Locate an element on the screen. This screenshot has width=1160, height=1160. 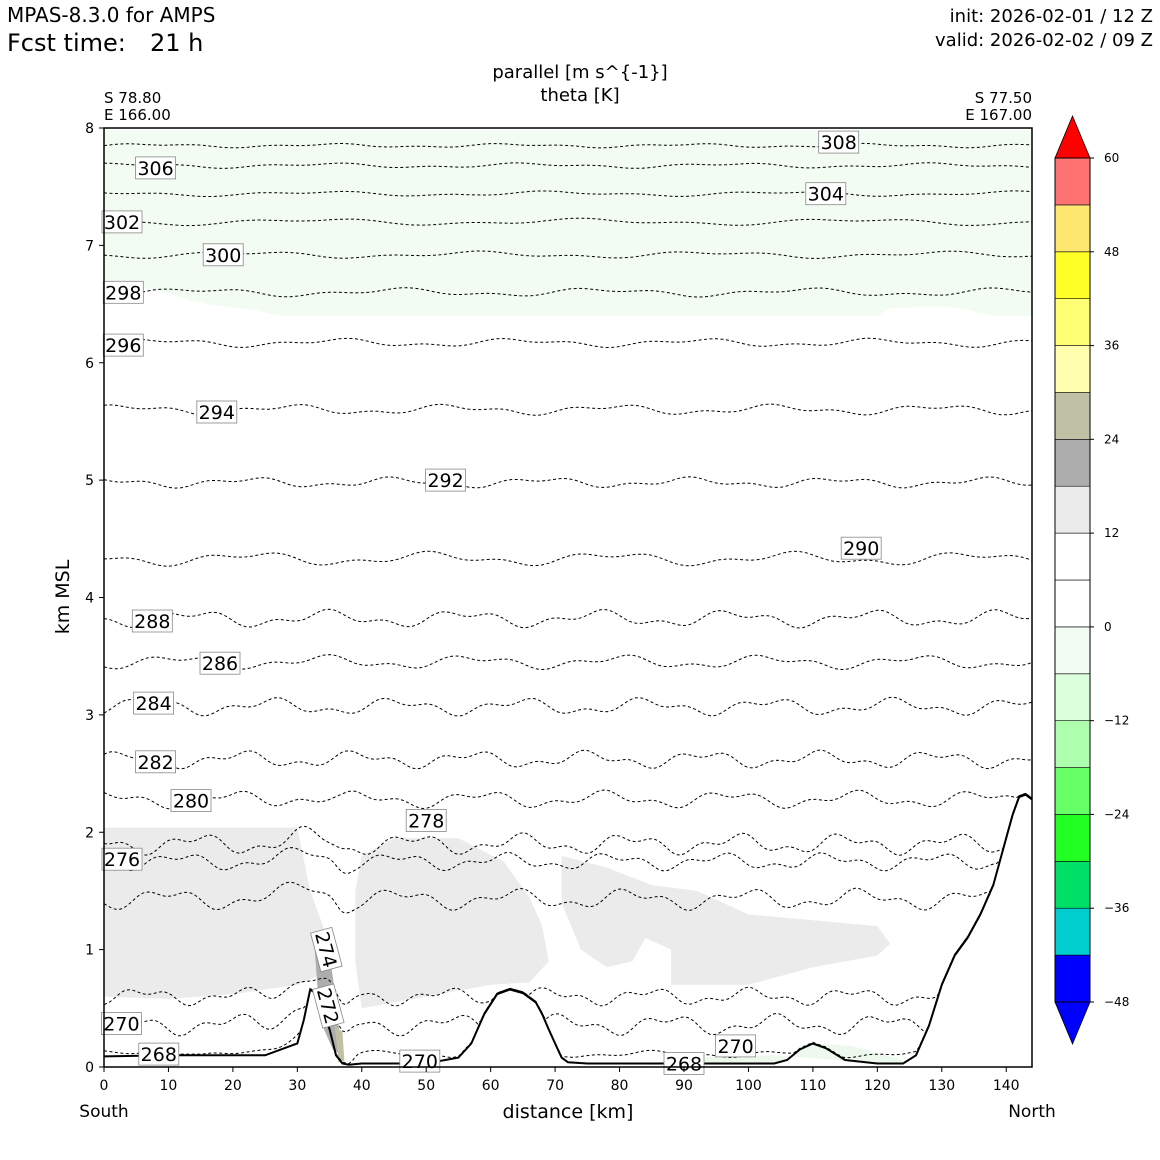
theta-label-text: 308 is located at coordinates (839, 143).